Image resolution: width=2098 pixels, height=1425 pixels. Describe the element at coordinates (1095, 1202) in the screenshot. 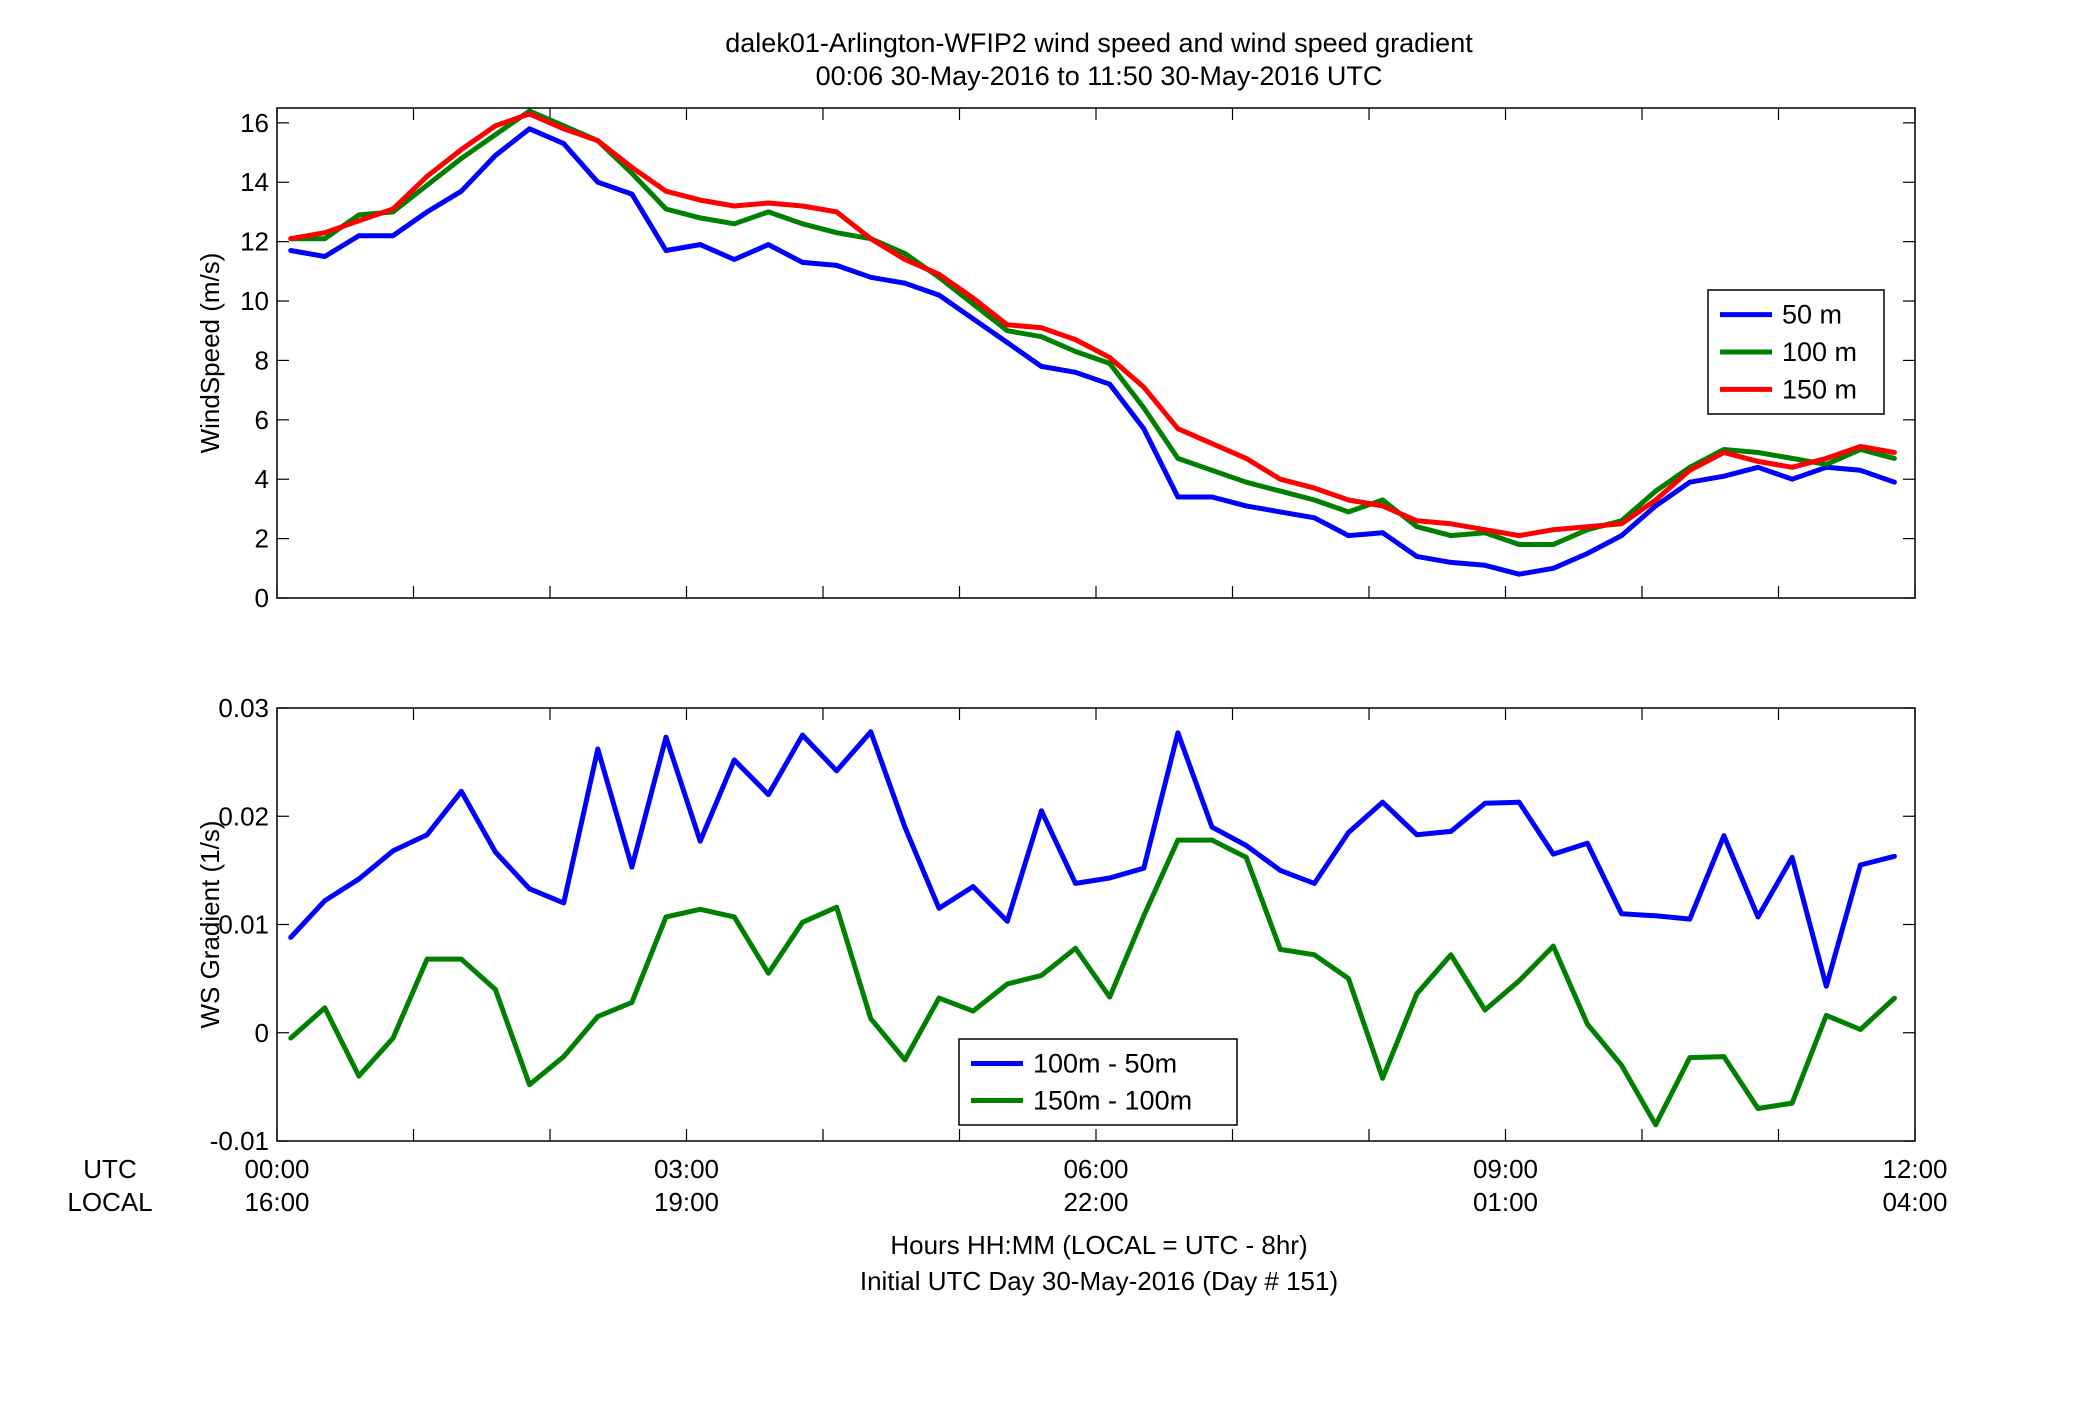

I see `x-tick-label-local: 22:00` at that location.